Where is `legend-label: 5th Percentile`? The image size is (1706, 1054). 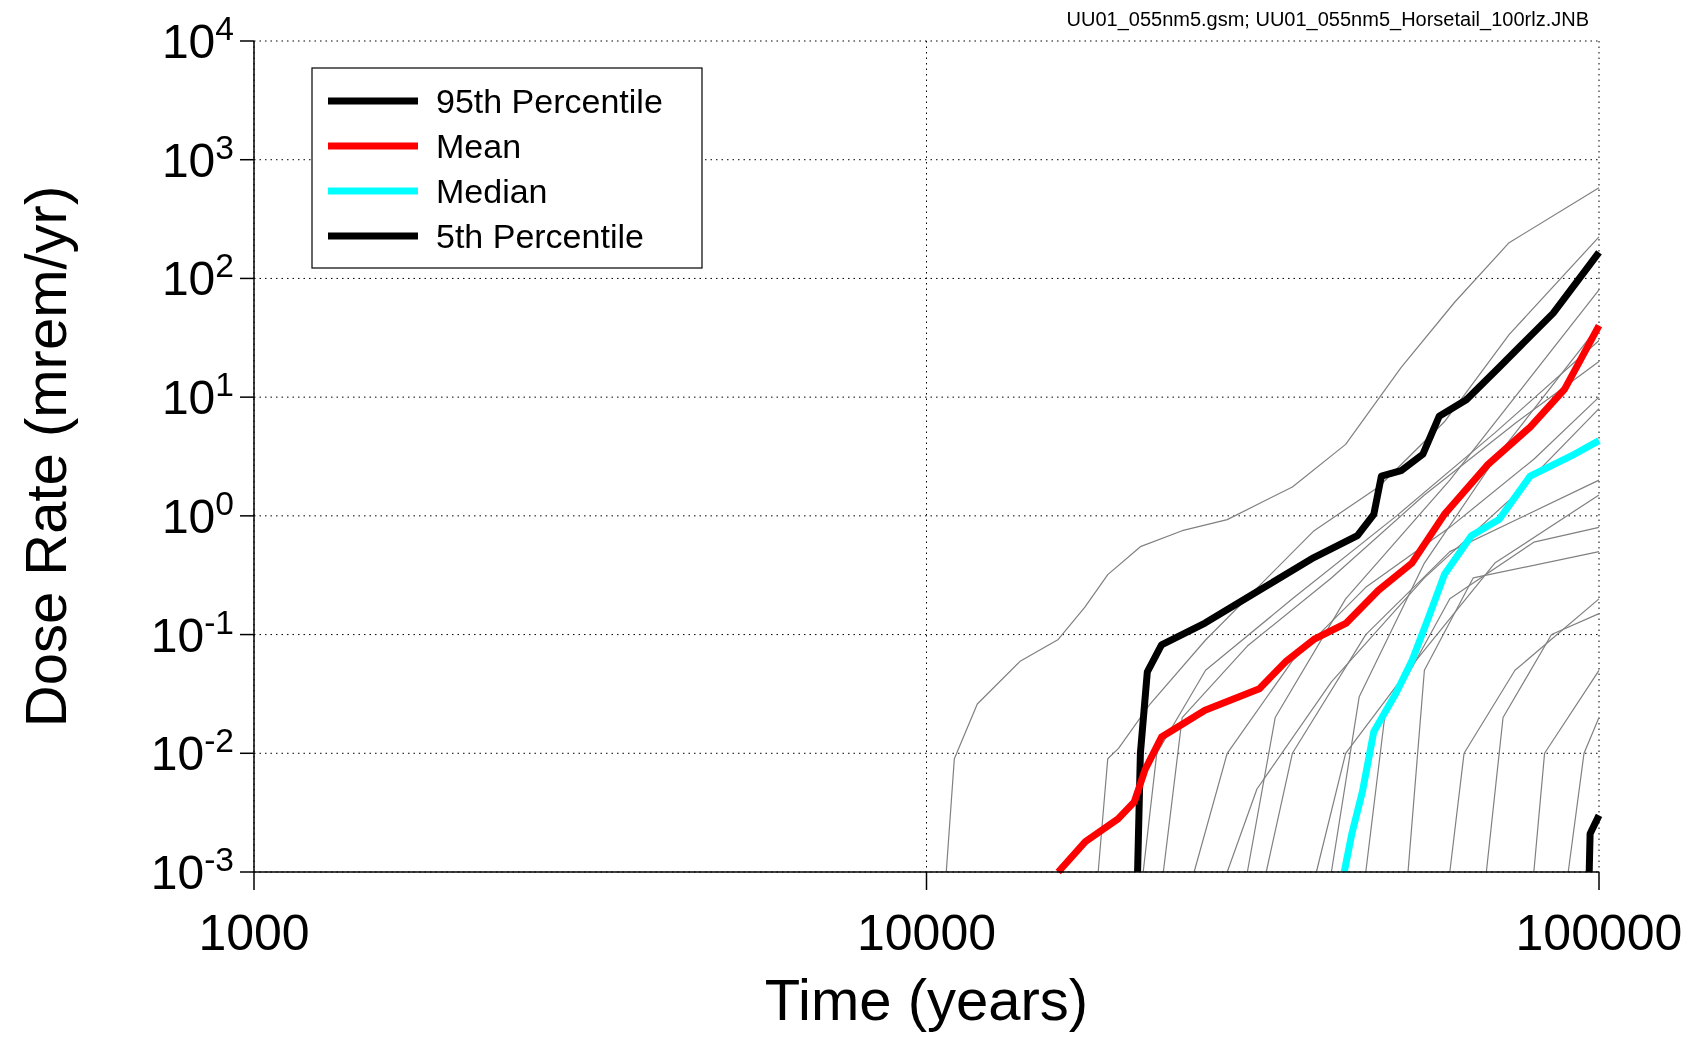
legend-label: 5th Percentile is located at coordinates (540, 236).